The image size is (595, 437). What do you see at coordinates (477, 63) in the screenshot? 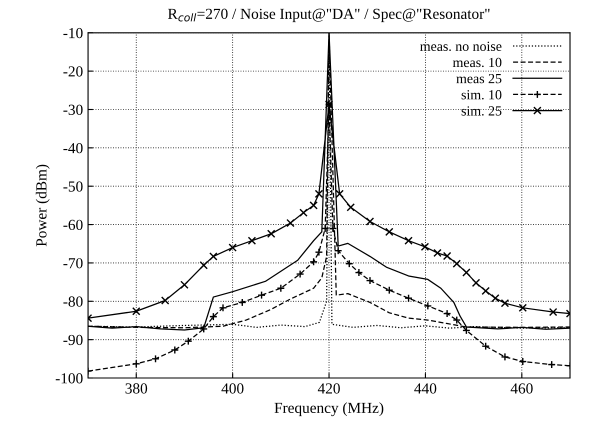
I see `legend-label: meas. 10` at bounding box center [477, 63].